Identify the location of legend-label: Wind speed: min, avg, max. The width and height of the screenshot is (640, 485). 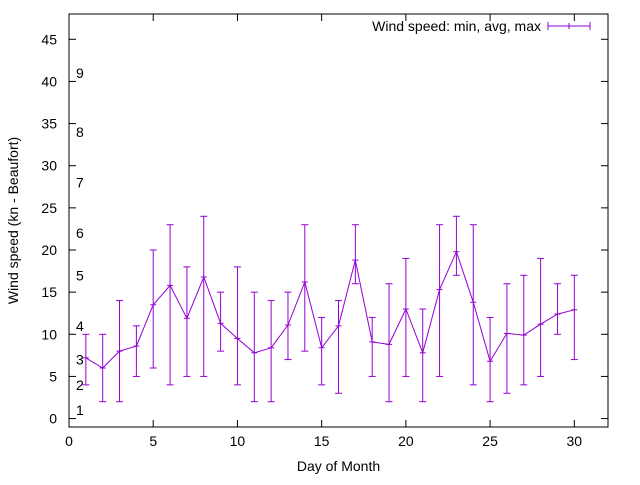
(456, 26).